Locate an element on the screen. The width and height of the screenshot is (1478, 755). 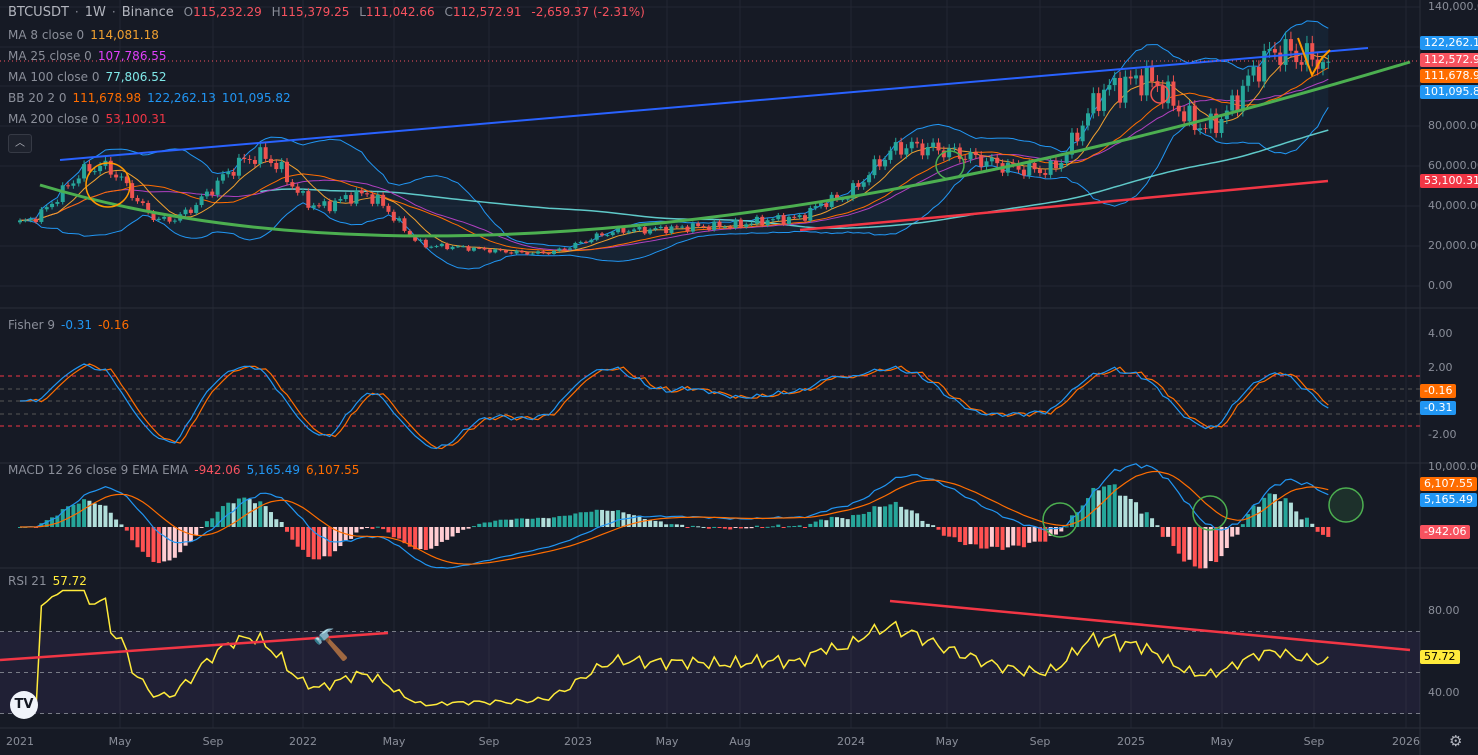
high-label: H is located at coordinates (276, 12).